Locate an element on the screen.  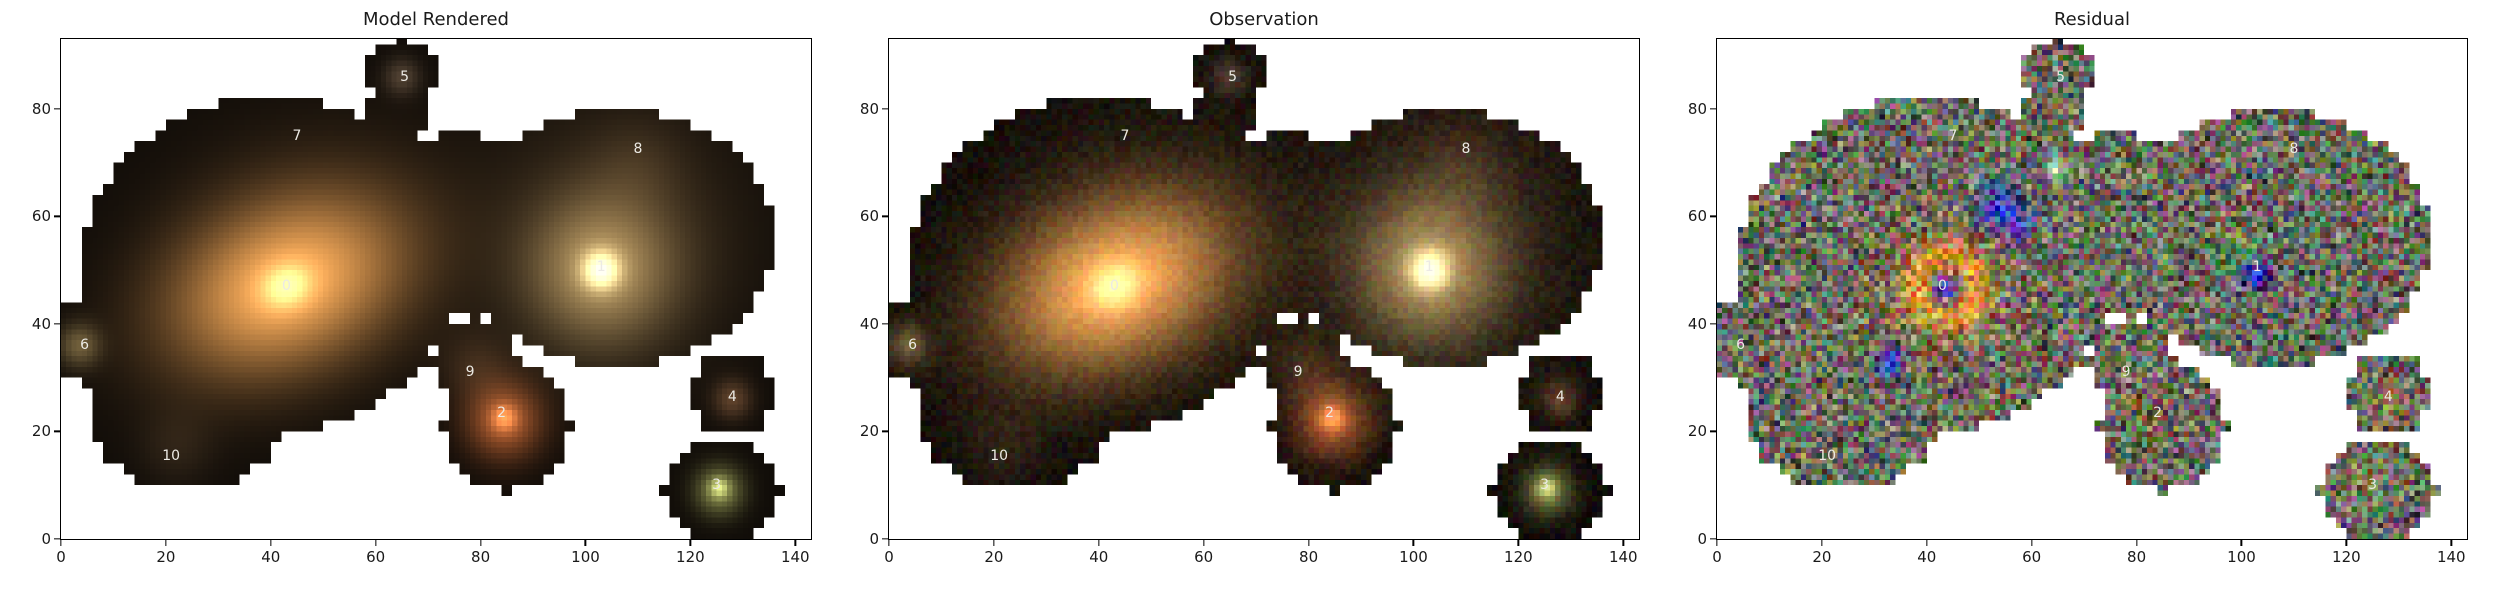
source-label: 1 is located at coordinates (1429, 267).